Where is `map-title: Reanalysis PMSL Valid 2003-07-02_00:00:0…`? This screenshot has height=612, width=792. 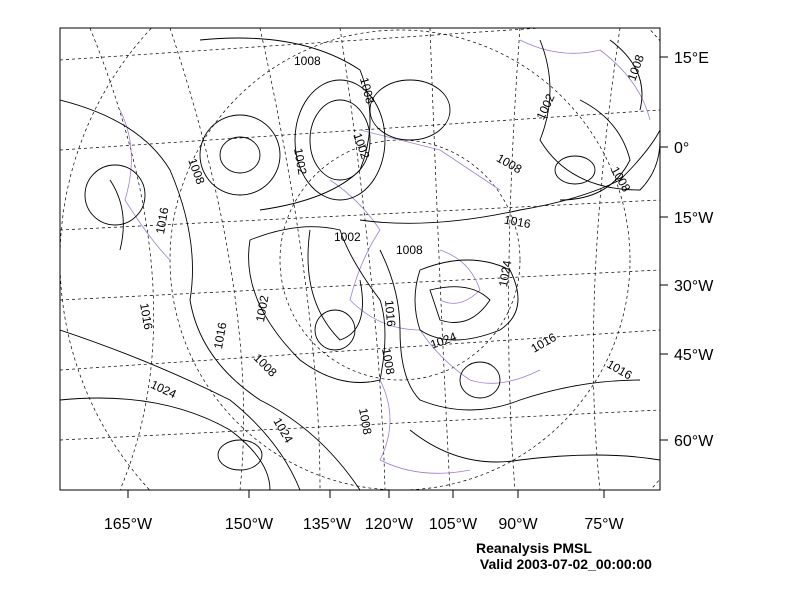
map-title: Reanalysis PMSL Valid 2003-07-02_00:00:0… is located at coordinates (564, 556).